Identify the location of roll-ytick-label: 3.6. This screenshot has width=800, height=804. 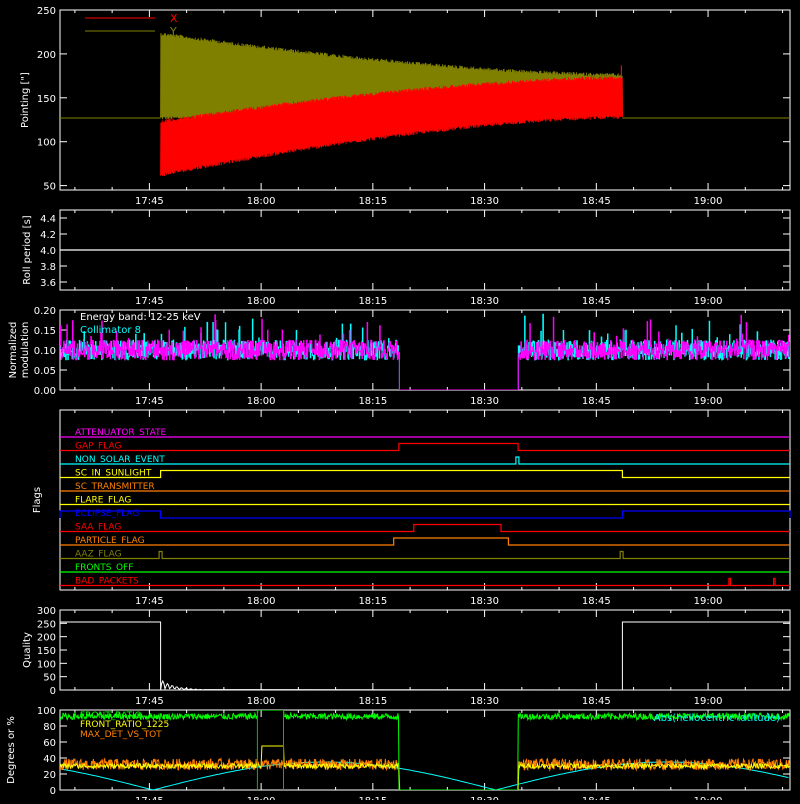
(48, 283).